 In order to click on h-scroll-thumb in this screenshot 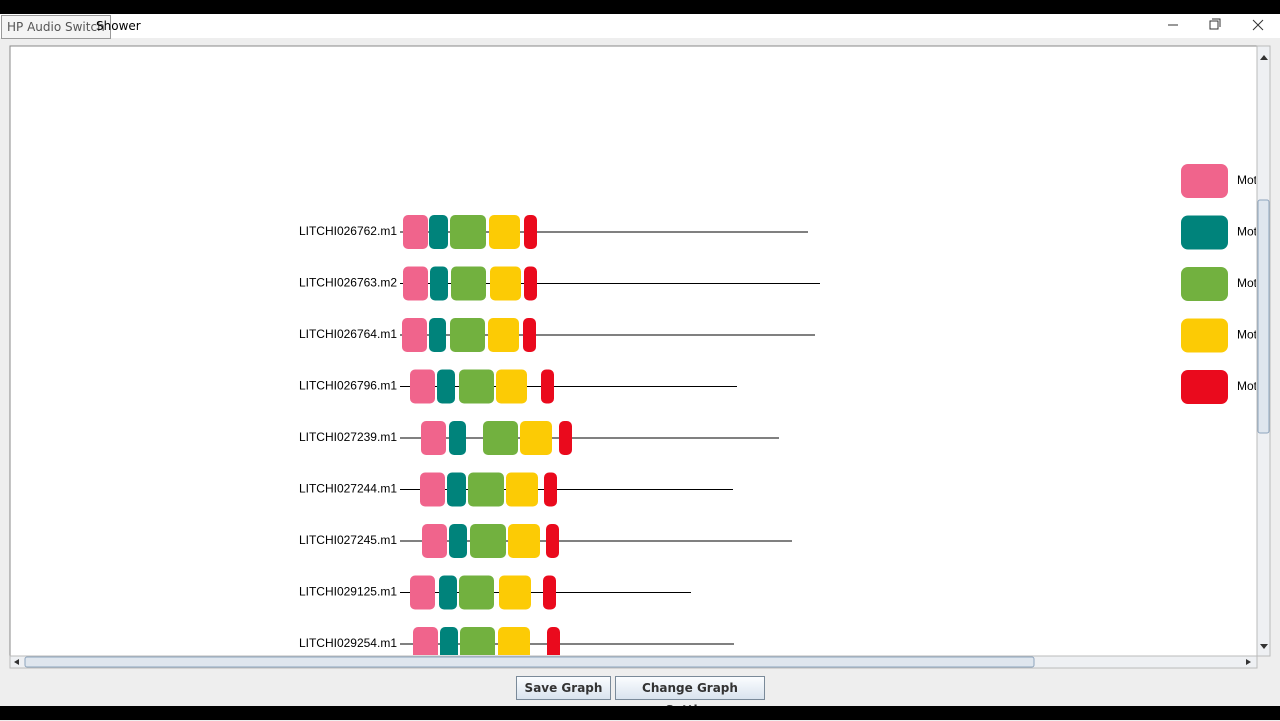, I will do `click(529, 662)`.